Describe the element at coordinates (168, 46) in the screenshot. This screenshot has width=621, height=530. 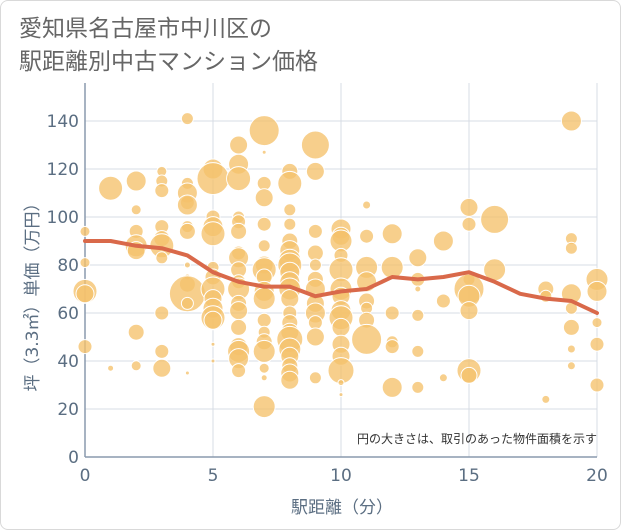
I see `chart-title: 愛知県名古屋市中川区の 駅距離別中古マンション価格` at that location.